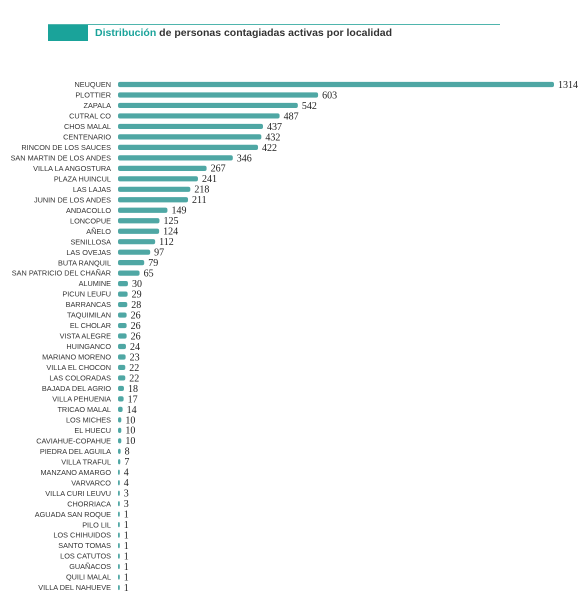  What do you see at coordinates (274, 127) in the screenshot?
I see `value-label: 437` at bounding box center [274, 127].